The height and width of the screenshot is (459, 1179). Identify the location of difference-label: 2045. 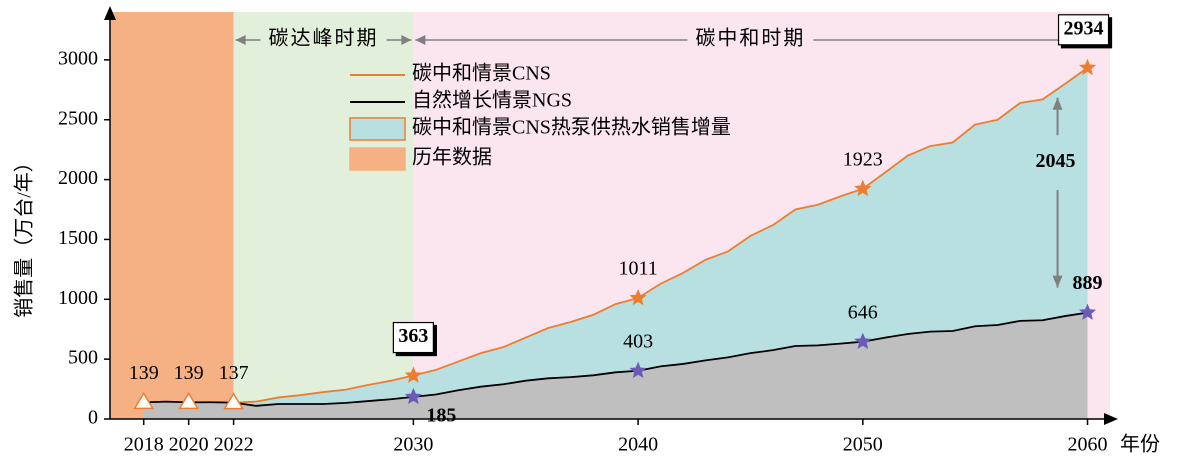
(1056, 161).